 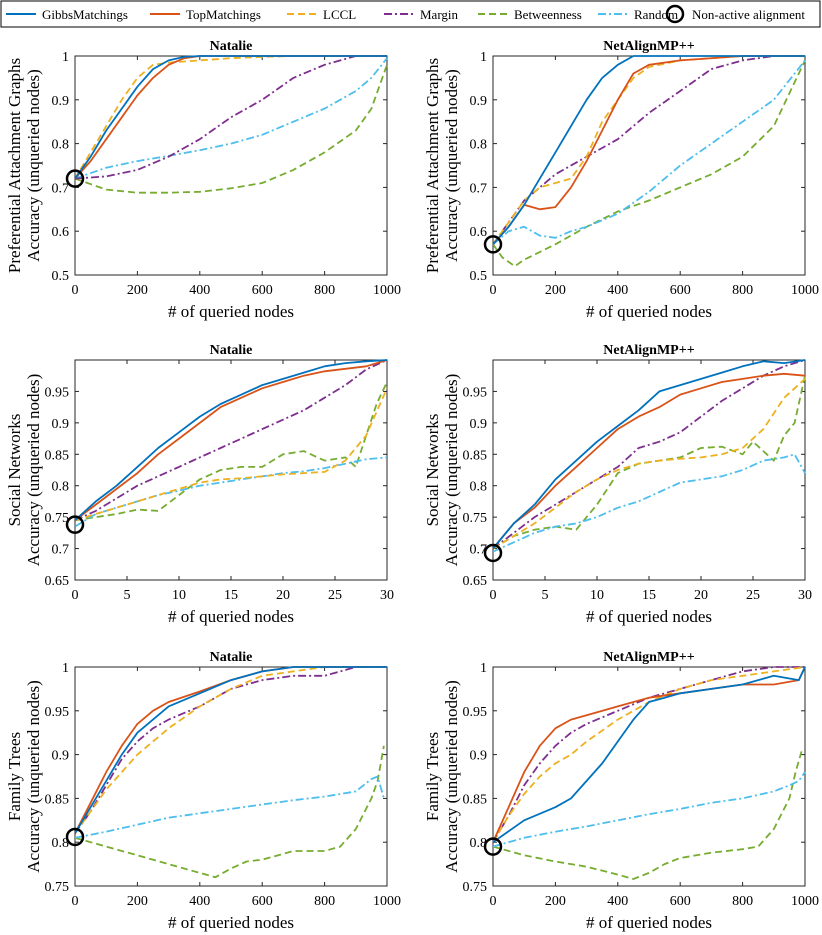 What do you see at coordinates (548, 14) in the screenshot?
I see `legend-label: Betweenness` at bounding box center [548, 14].